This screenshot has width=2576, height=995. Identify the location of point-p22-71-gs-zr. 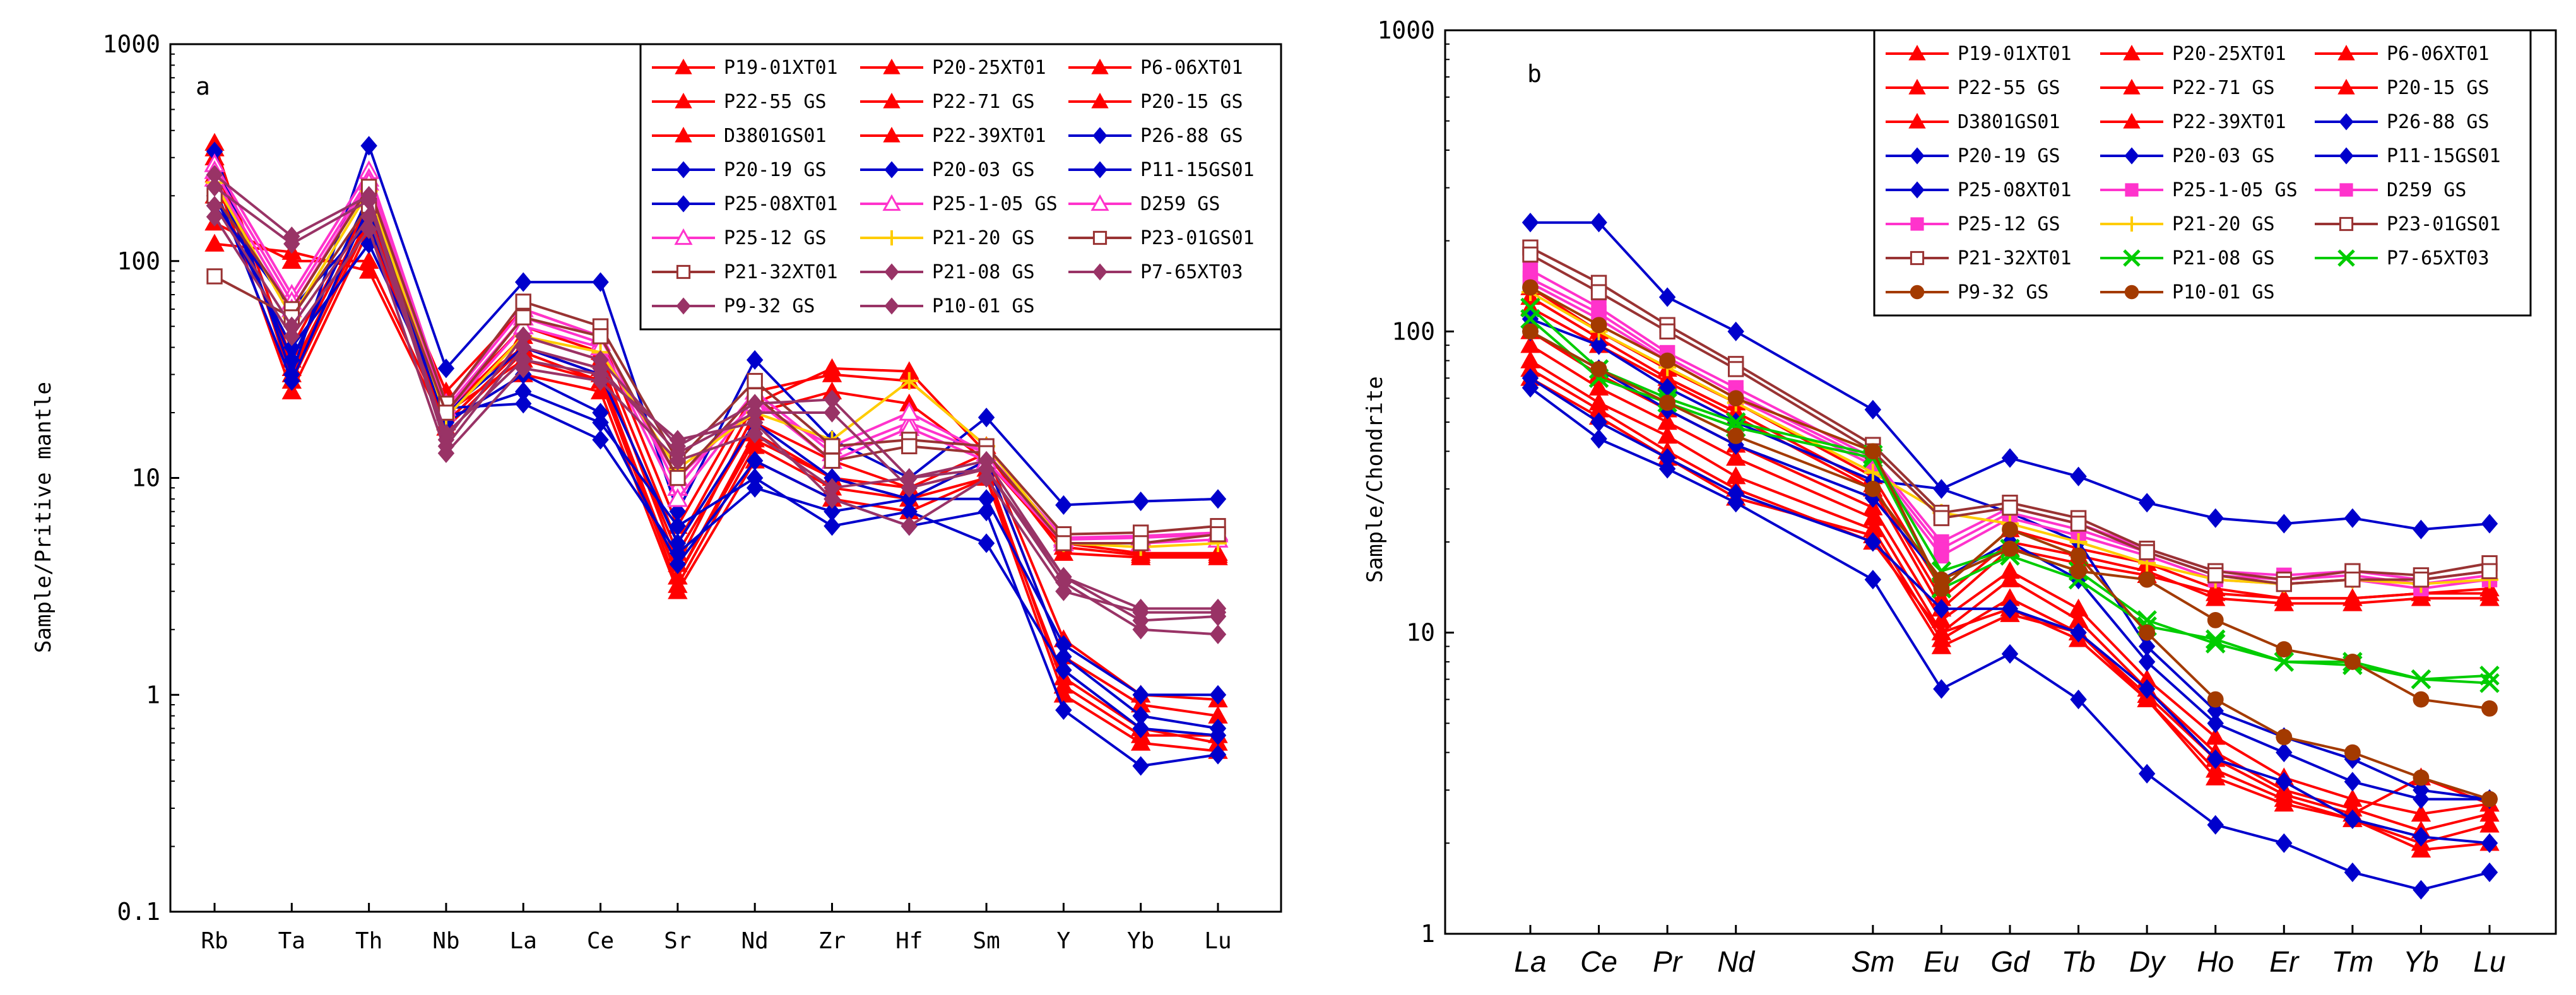
(832, 367).